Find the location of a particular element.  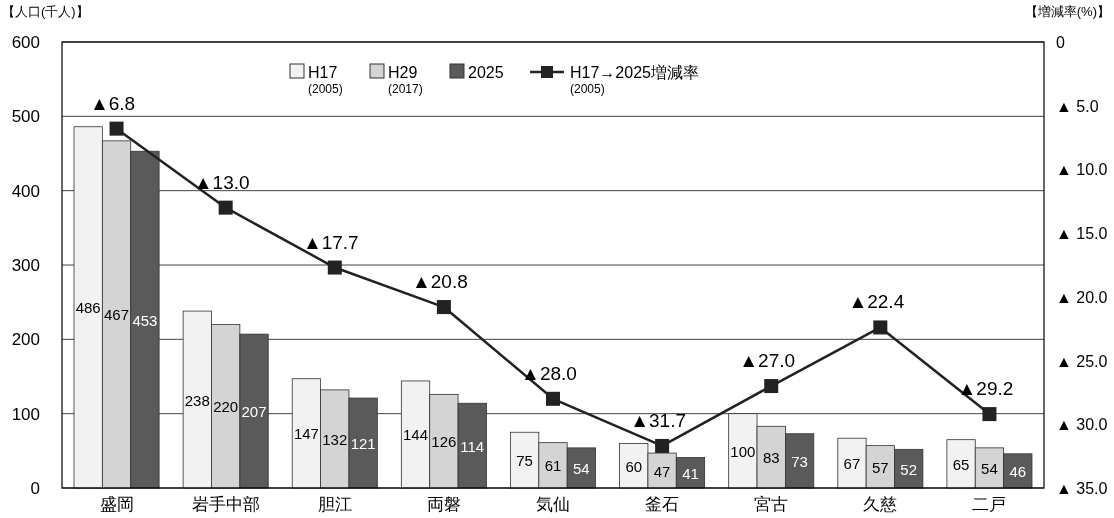

y2-tick-label: ▲ 35.0 is located at coordinates (1082, 488).